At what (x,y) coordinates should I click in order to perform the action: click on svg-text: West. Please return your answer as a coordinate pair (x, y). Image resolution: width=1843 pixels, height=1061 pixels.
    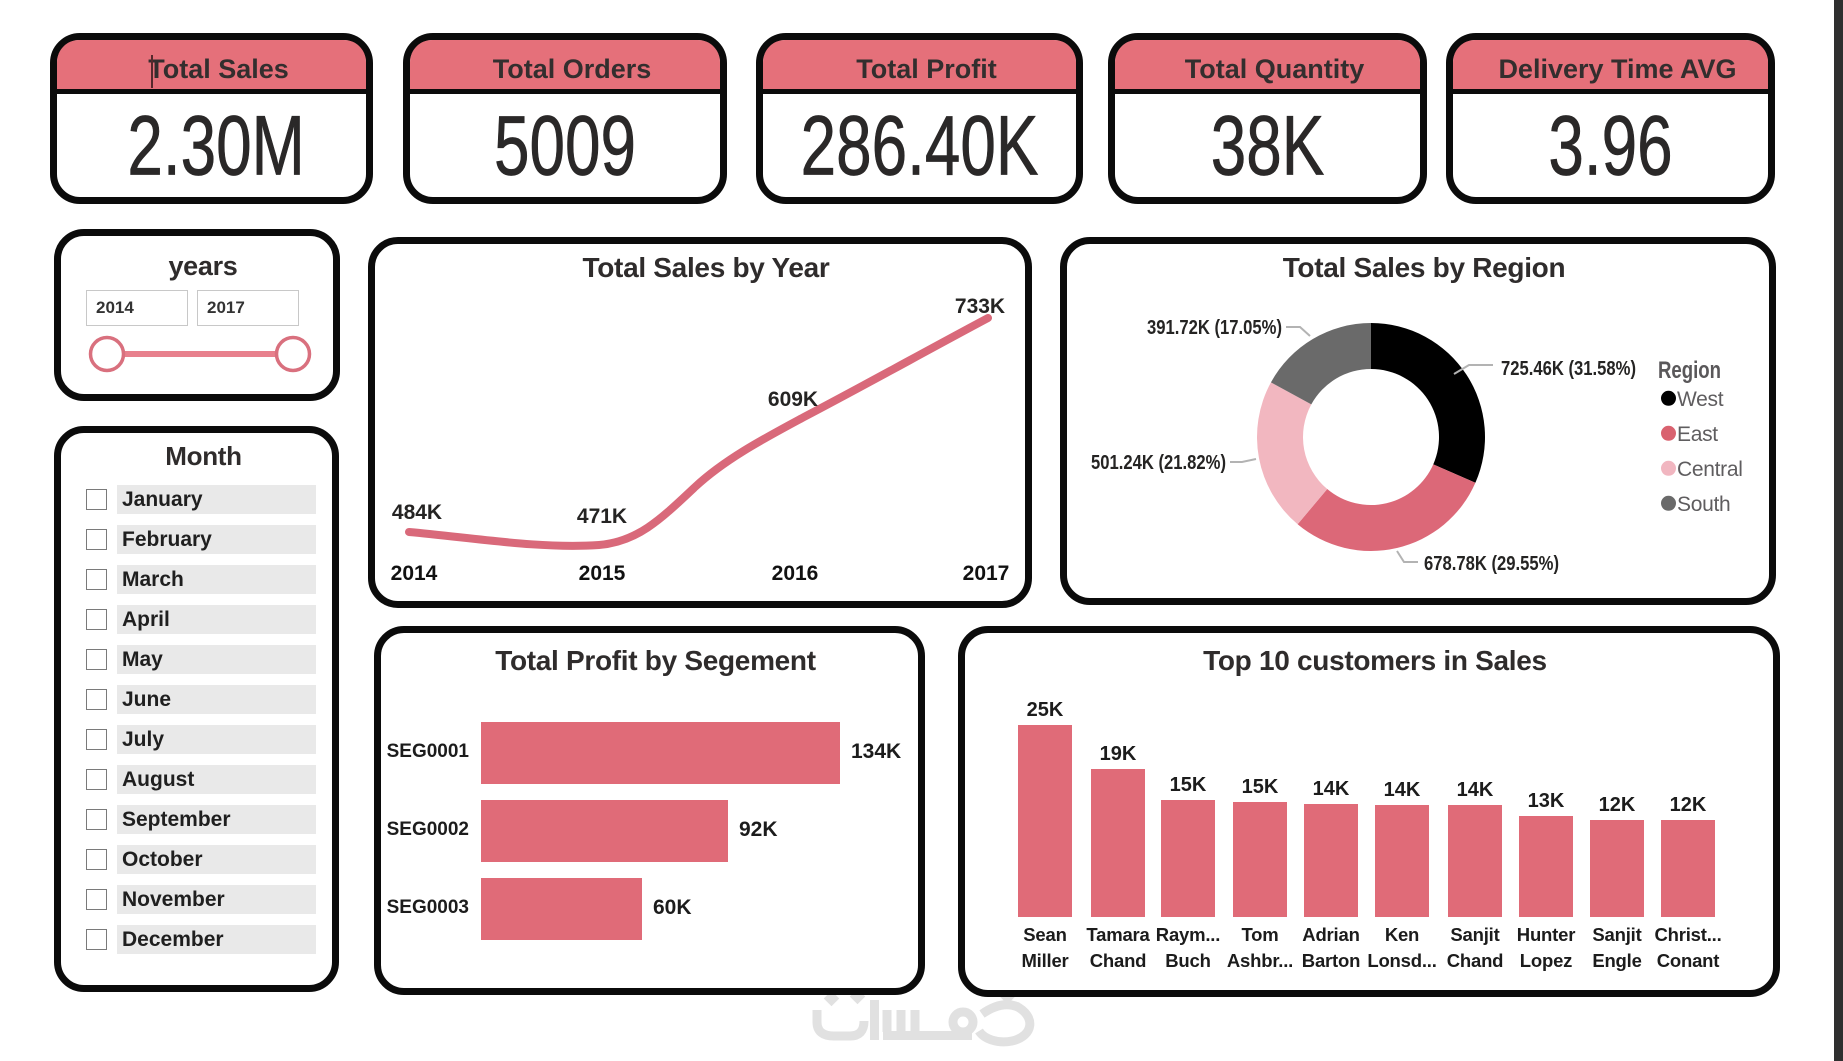
    Looking at the image, I should click on (1700, 399).